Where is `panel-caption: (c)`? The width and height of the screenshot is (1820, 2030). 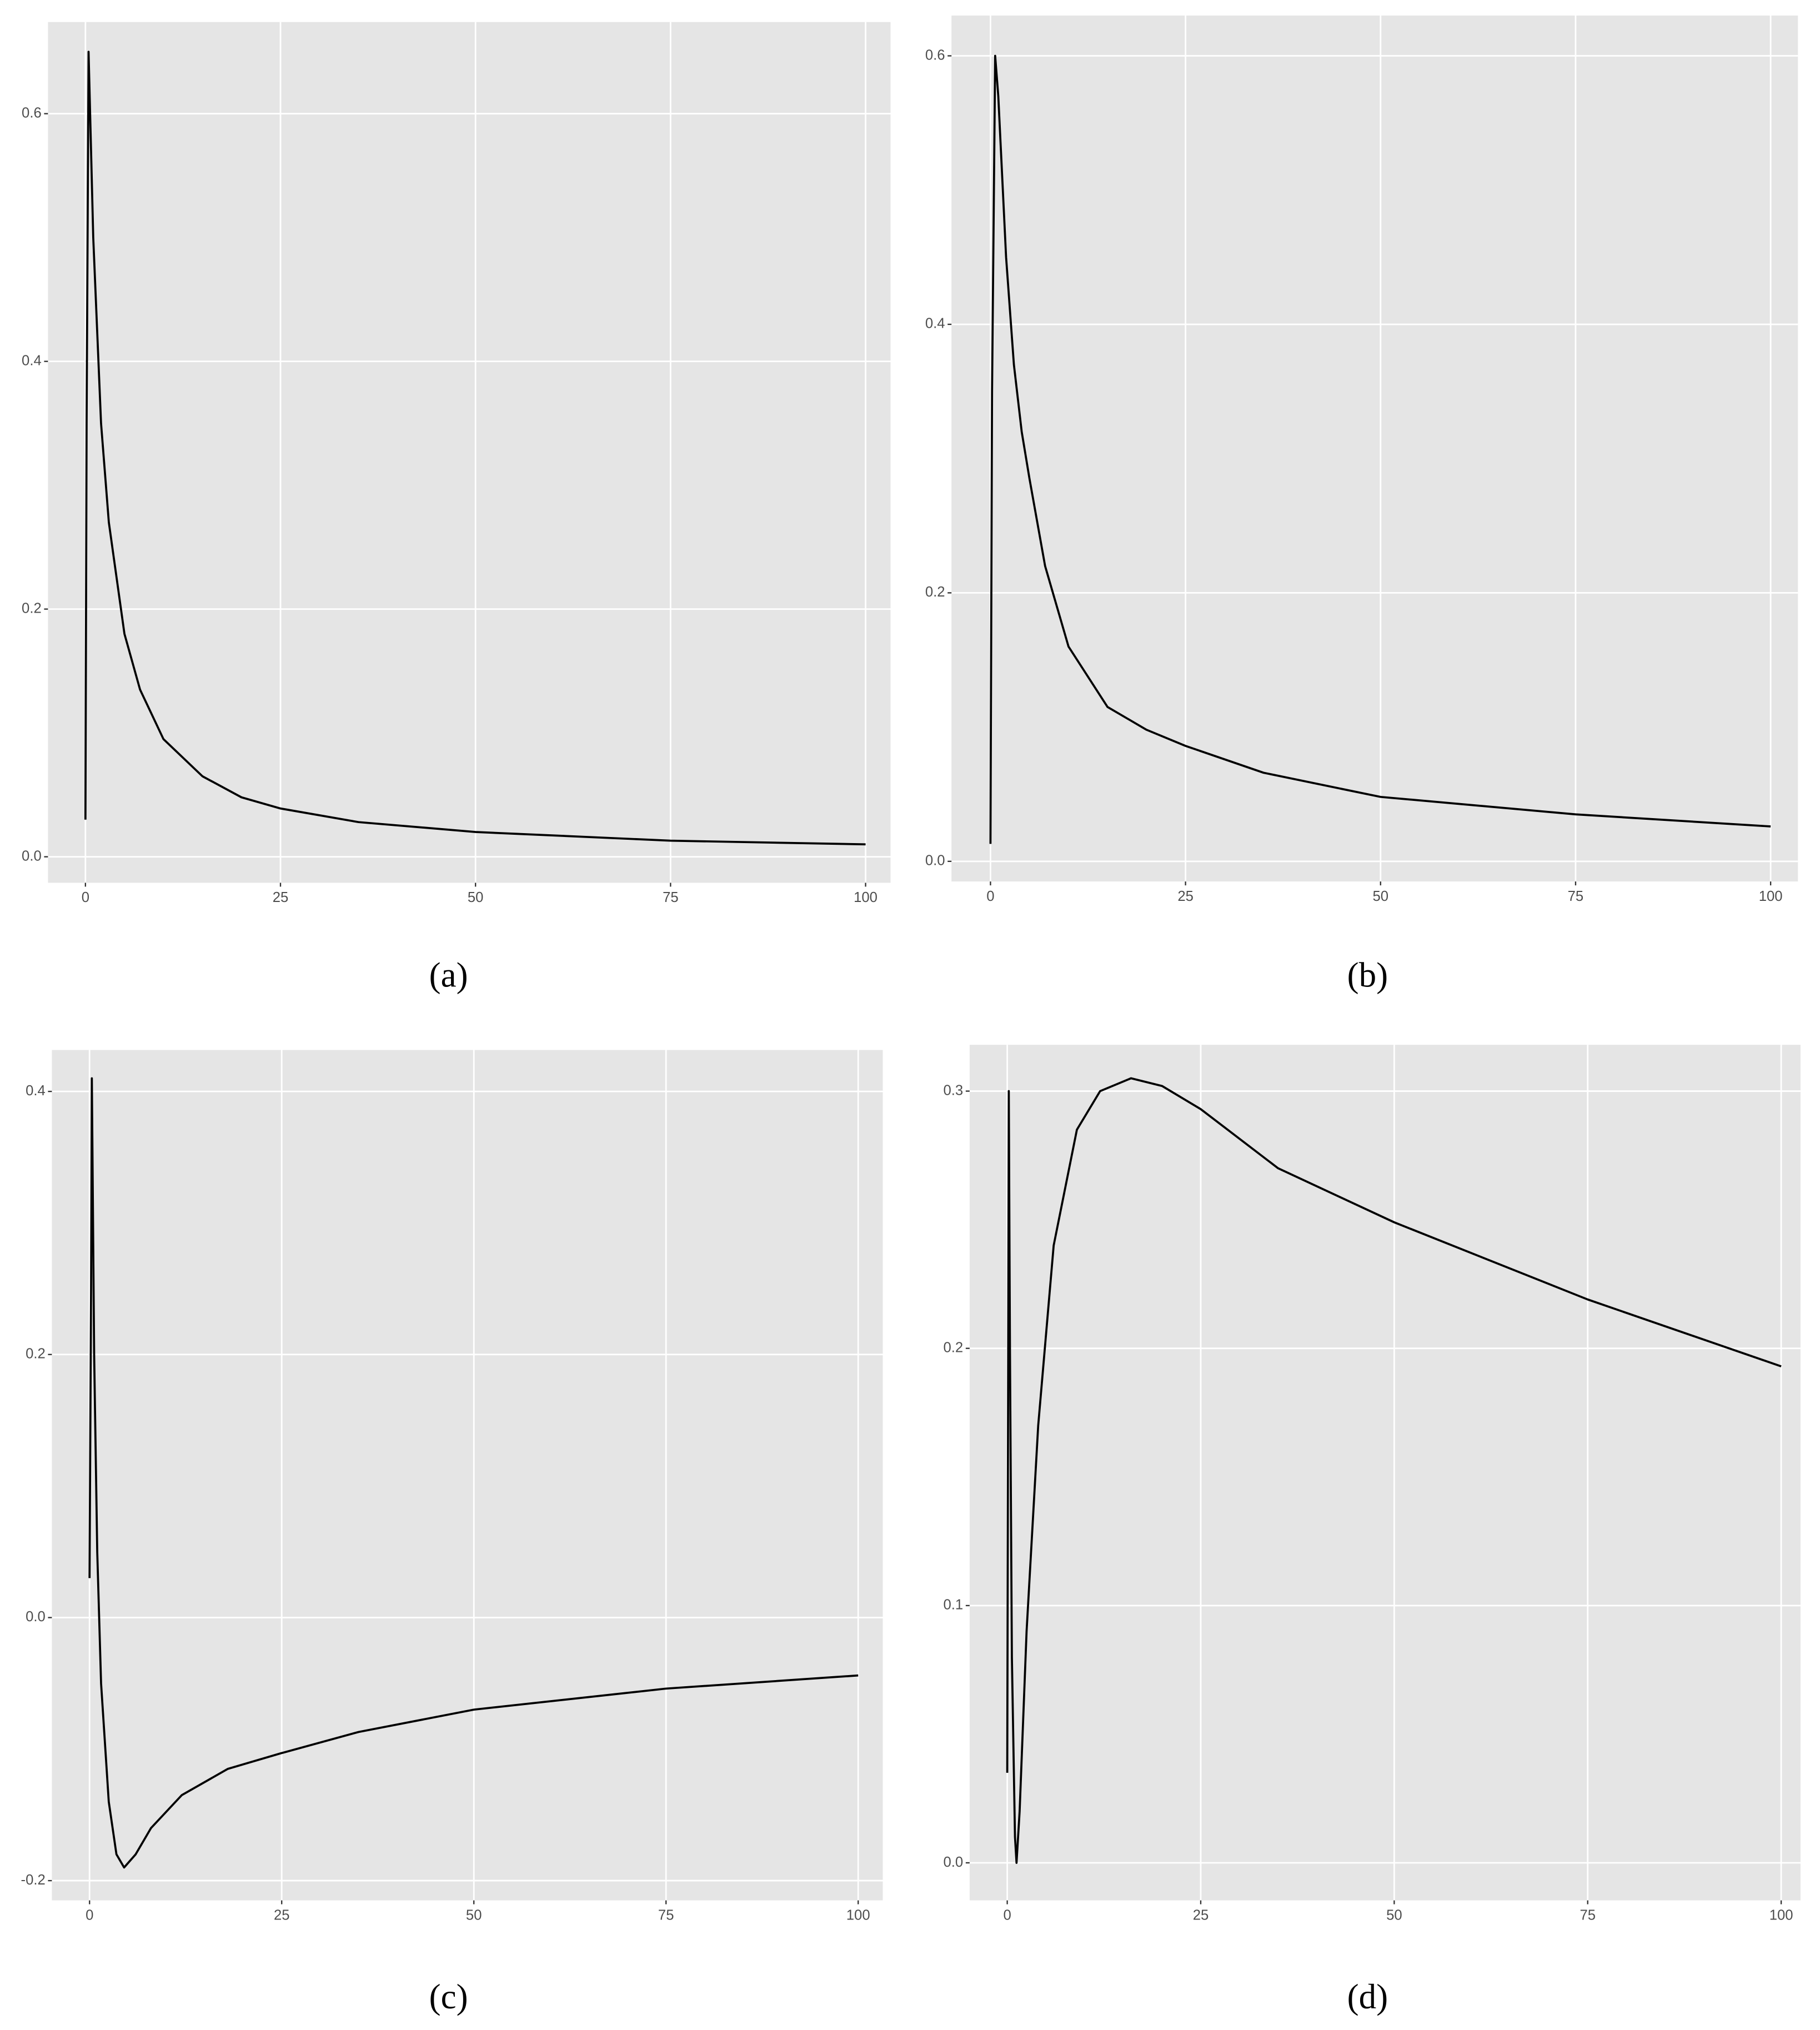
panel-caption: (c) is located at coordinates (449, 1996).